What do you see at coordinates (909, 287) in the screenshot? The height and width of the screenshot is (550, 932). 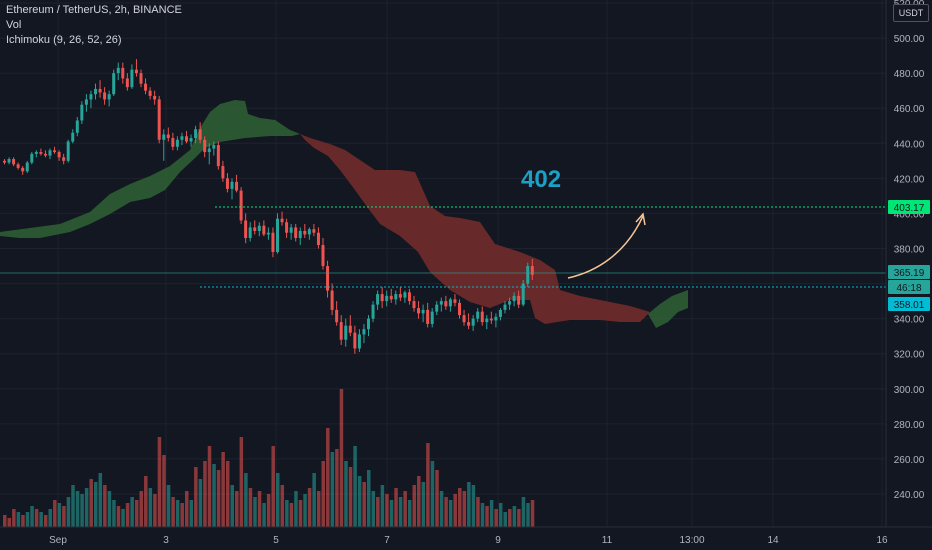 I see `price-badge: 46:18` at bounding box center [909, 287].